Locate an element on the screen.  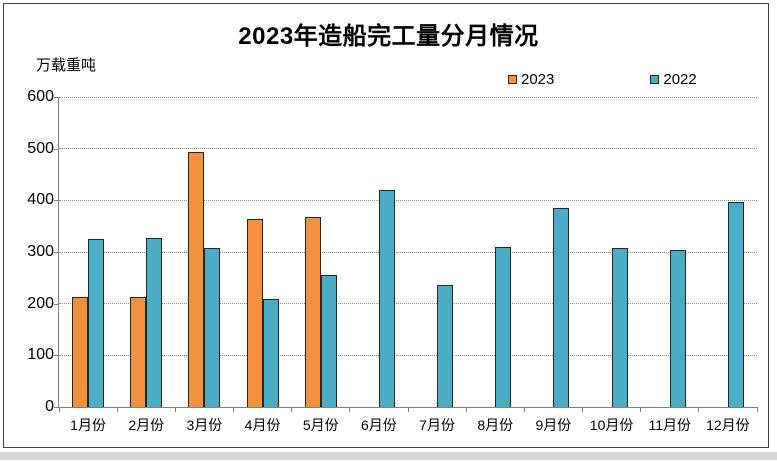
x-axis-label-7月份: 7月份 is located at coordinates (437, 425).